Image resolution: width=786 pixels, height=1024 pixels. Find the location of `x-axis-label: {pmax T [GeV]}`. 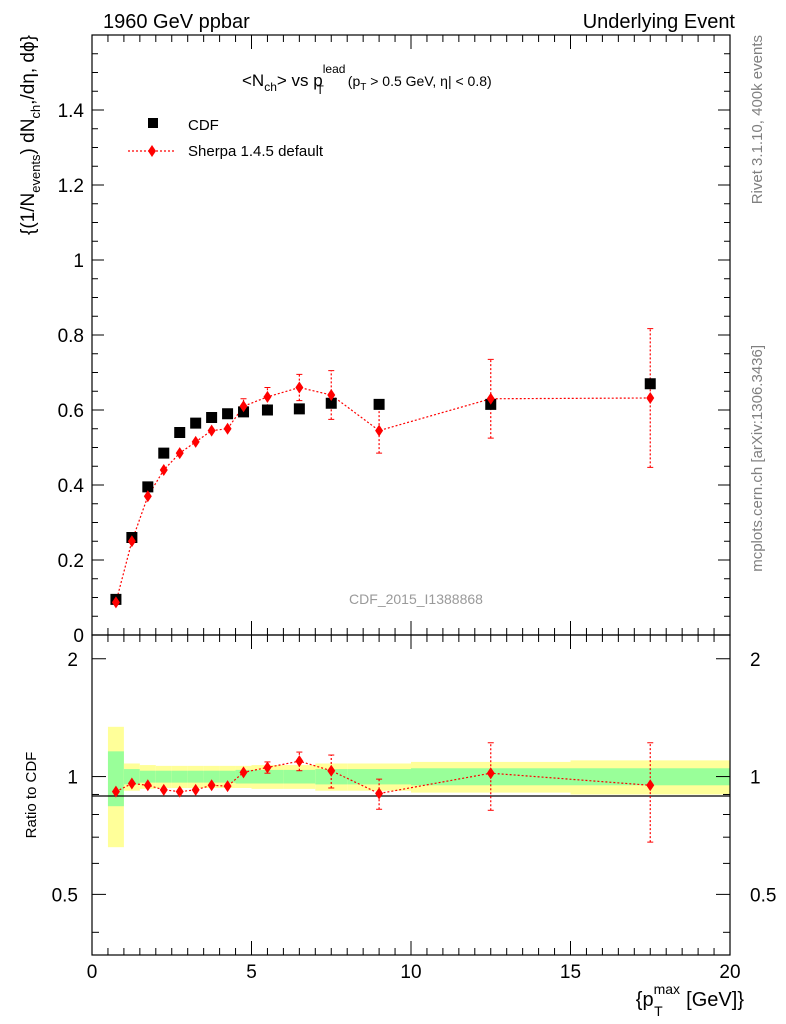

x-axis-label: {pmax T [GeV]} is located at coordinates (690, 1000).